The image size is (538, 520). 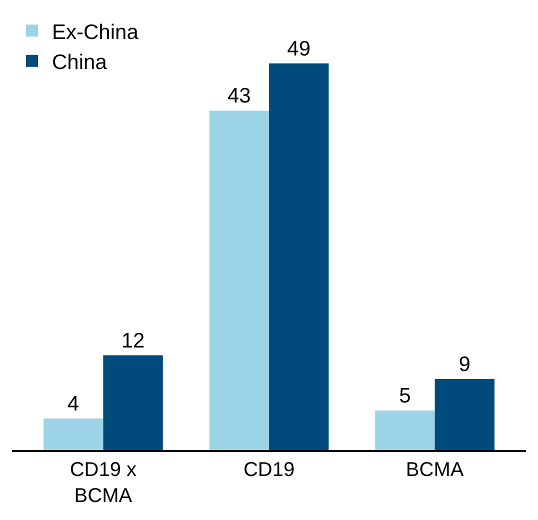 What do you see at coordinates (73, 404) in the screenshot?
I see `data-label: 4` at bounding box center [73, 404].